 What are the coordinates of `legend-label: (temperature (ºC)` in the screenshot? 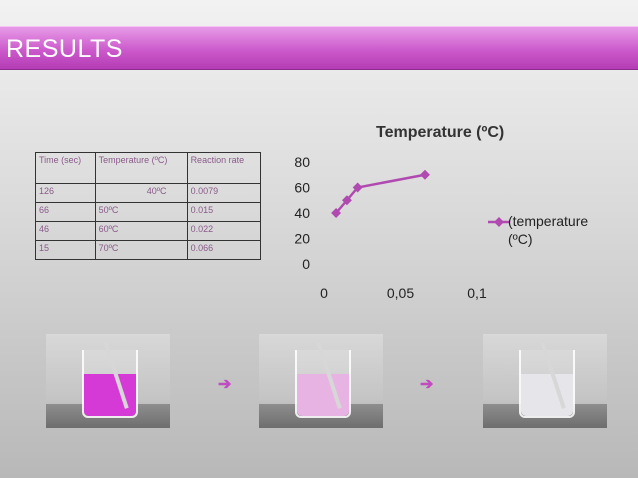 It's located at (548, 230).